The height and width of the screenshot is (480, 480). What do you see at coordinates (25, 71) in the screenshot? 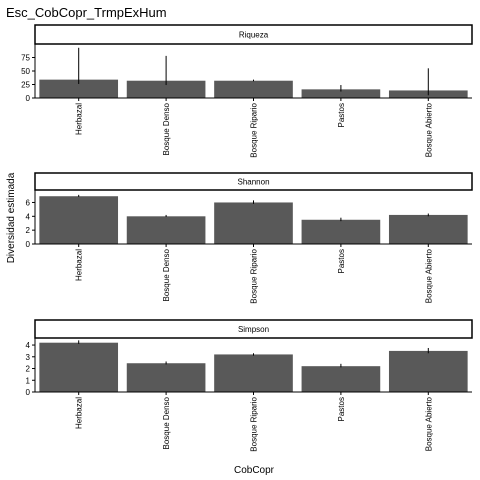
I see `y-tick-label: 50` at bounding box center [25, 71].